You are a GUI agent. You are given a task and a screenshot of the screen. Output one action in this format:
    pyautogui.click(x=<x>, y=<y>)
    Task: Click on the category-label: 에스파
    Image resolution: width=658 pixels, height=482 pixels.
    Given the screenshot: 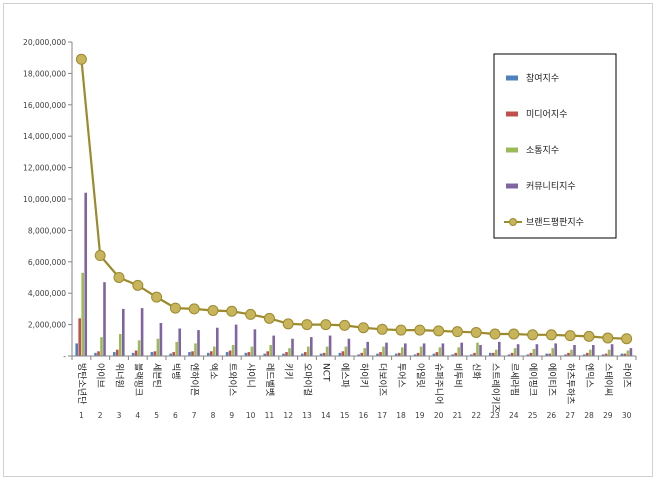 What is the action you would take?
    pyautogui.click(x=344, y=376)
    